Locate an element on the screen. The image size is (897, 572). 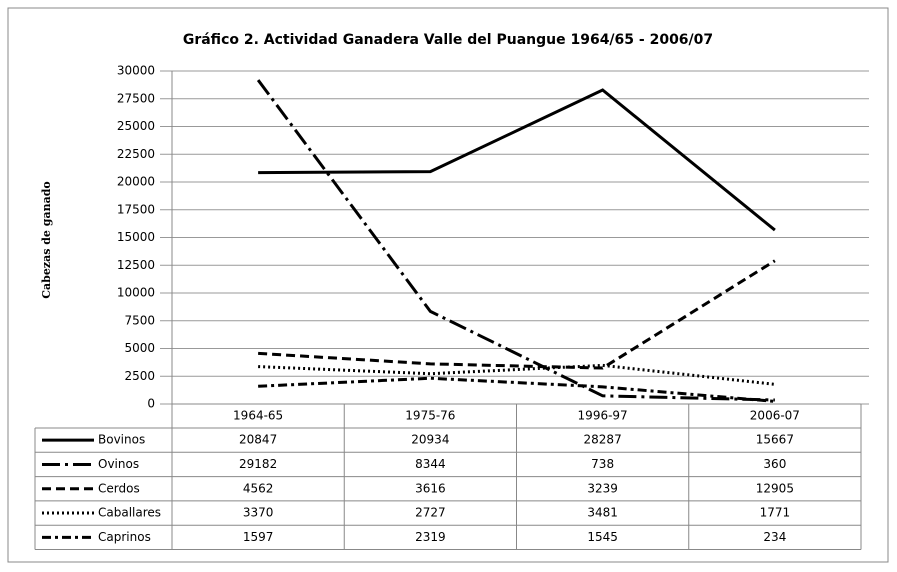
legend-label: Caprinos is located at coordinates (124, 537).